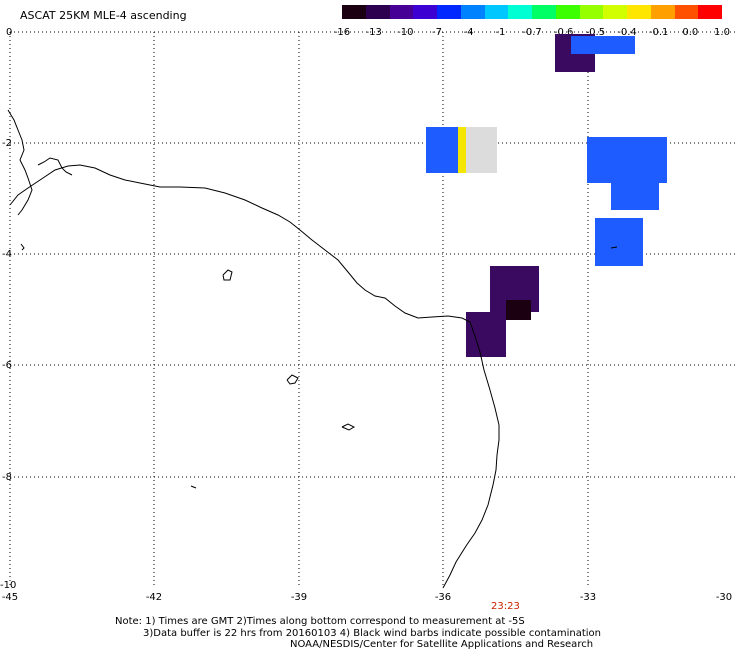 The image size is (740, 650). I want to click on colorbar, so click(532, 12).